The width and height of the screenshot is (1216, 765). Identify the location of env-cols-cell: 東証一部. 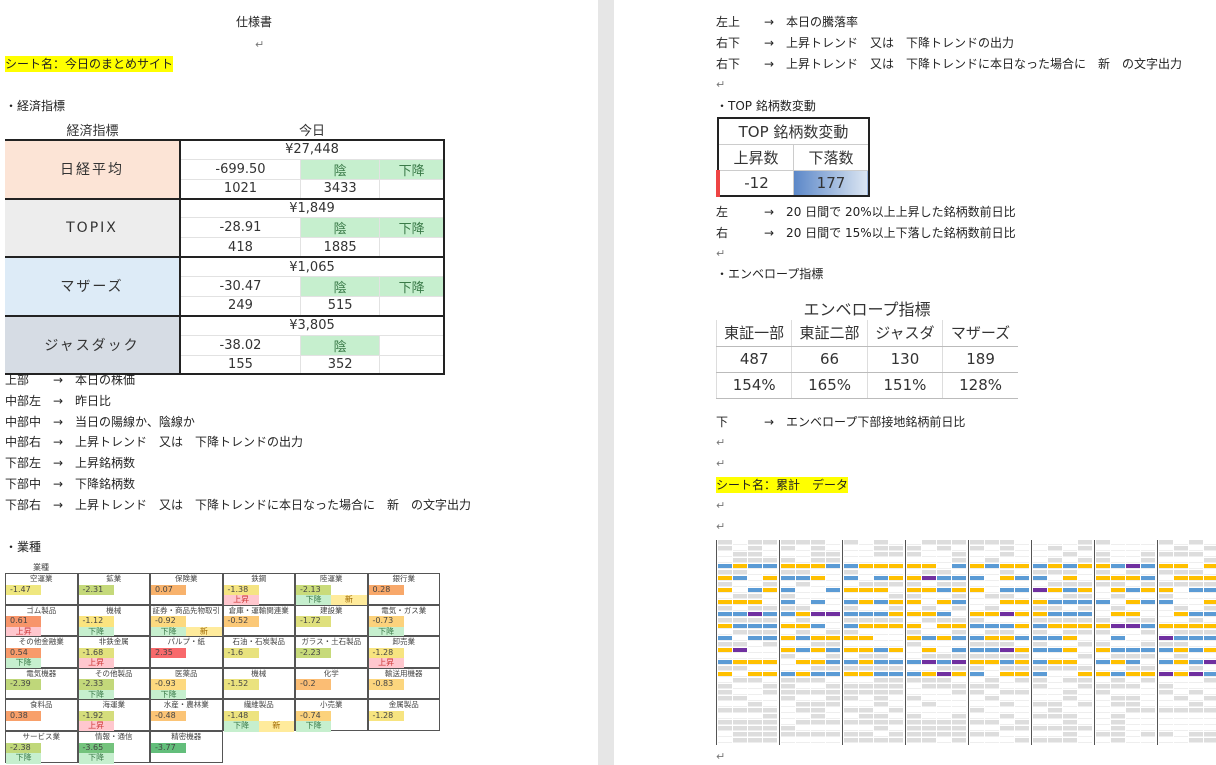
(753, 333).